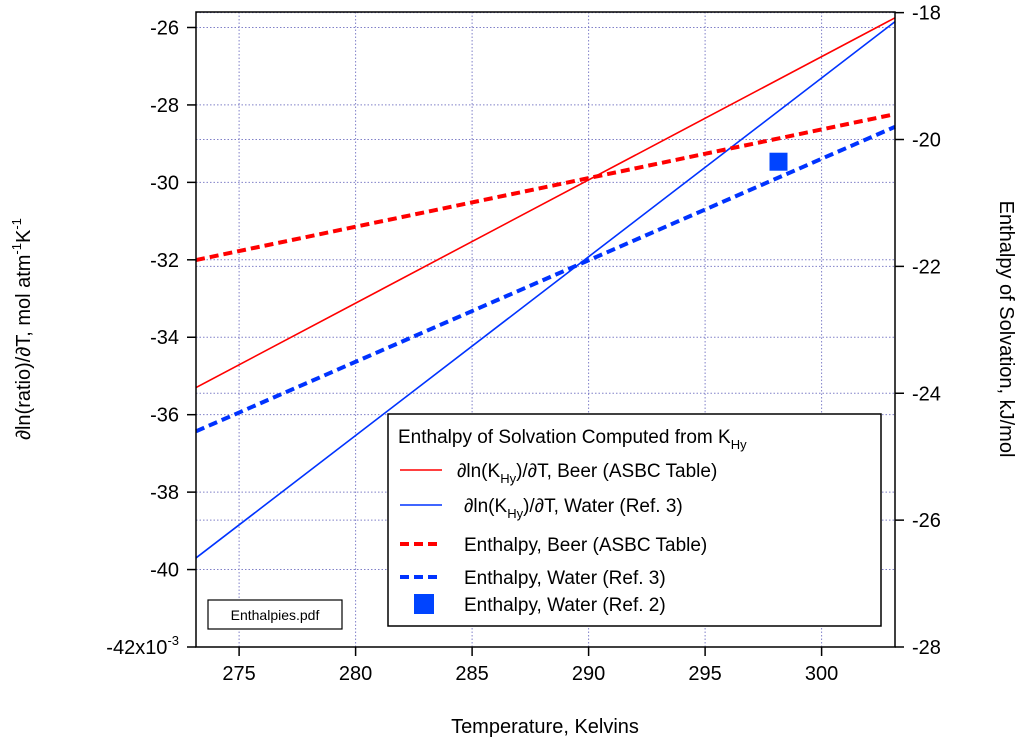 The width and height of the screenshot is (1015, 738). What do you see at coordinates (1005, 329) in the screenshot?
I see `y-axis-right-title: Enthalpy of Solvation, kJ/mol` at bounding box center [1005, 329].